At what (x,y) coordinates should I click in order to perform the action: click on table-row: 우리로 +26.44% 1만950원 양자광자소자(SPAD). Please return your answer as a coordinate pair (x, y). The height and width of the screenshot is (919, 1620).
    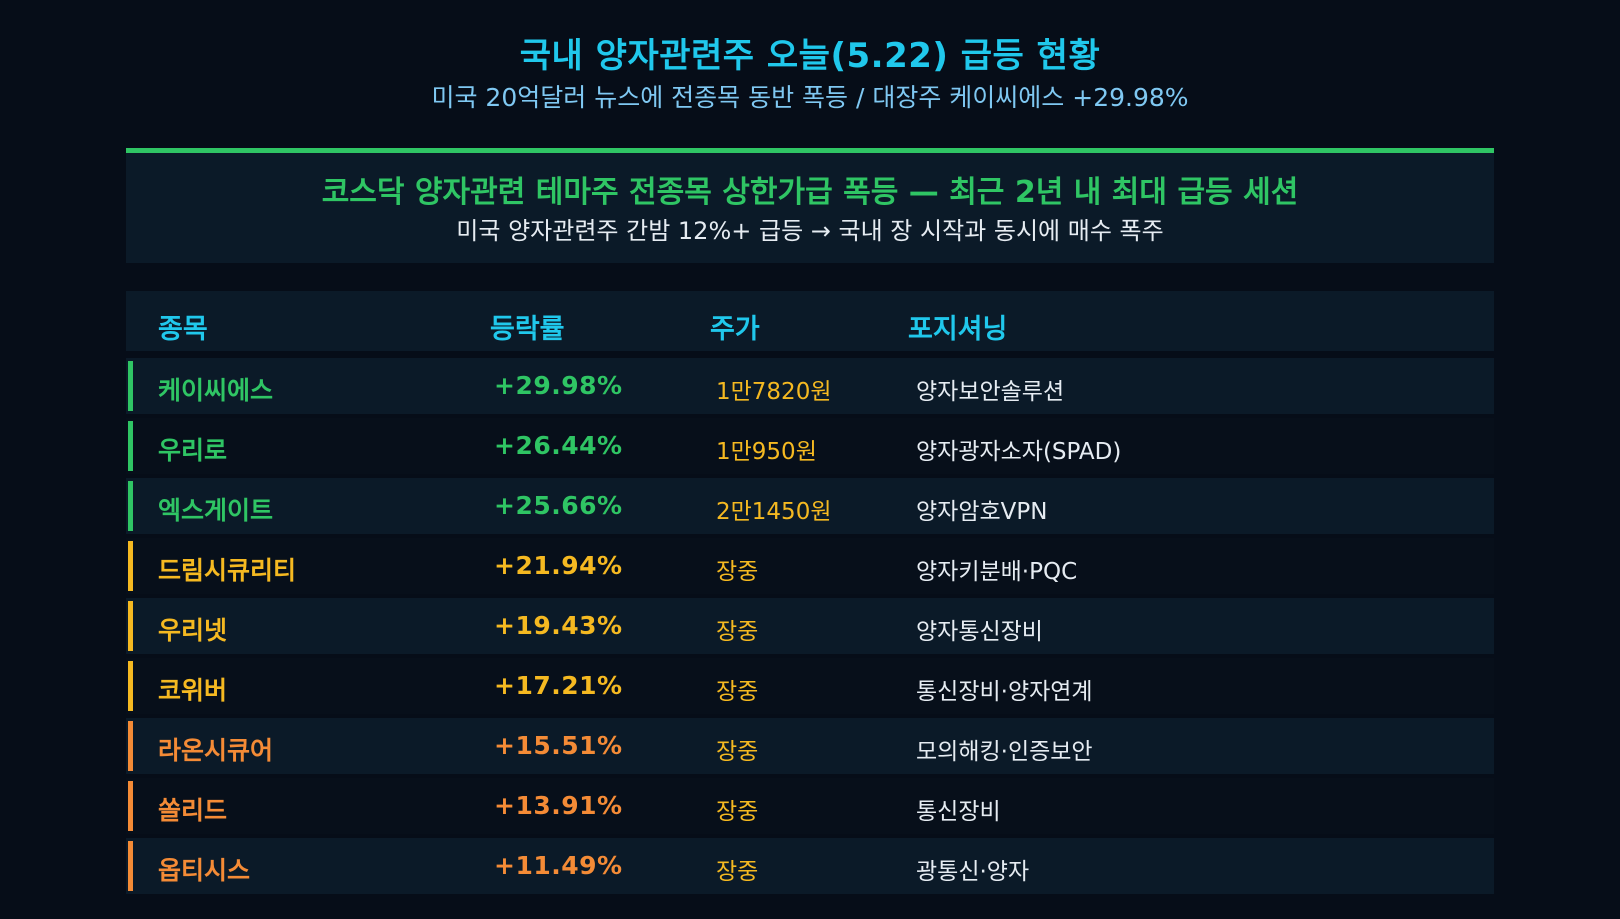
    Looking at the image, I should click on (810, 446).